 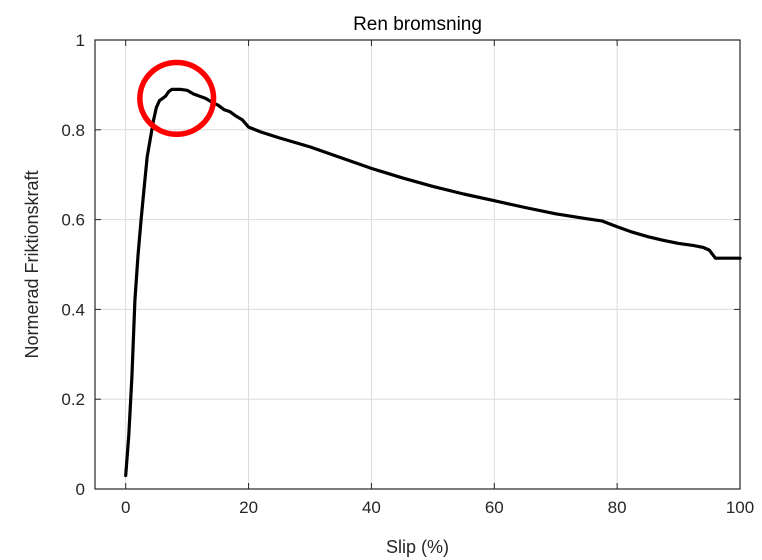 I want to click on y-tick-label: 1, so click(x=80, y=40).